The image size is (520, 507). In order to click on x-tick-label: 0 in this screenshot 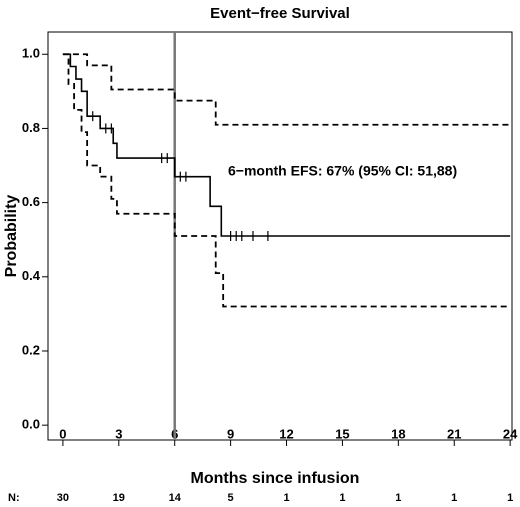, I will do `click(62, 433)`.